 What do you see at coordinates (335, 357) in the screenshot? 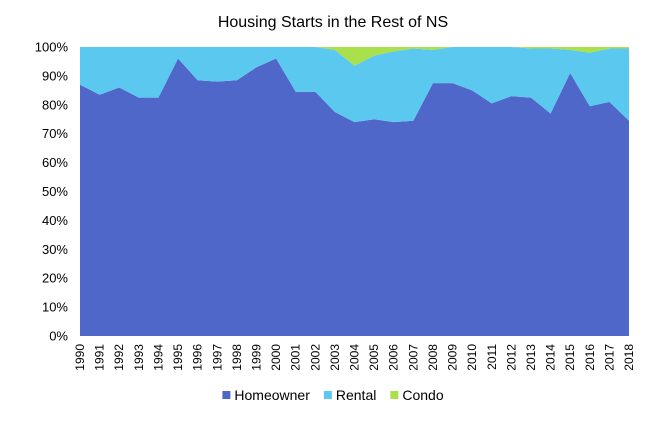
I see `x-tick-label: 2003` at bounding box center [335, 357].